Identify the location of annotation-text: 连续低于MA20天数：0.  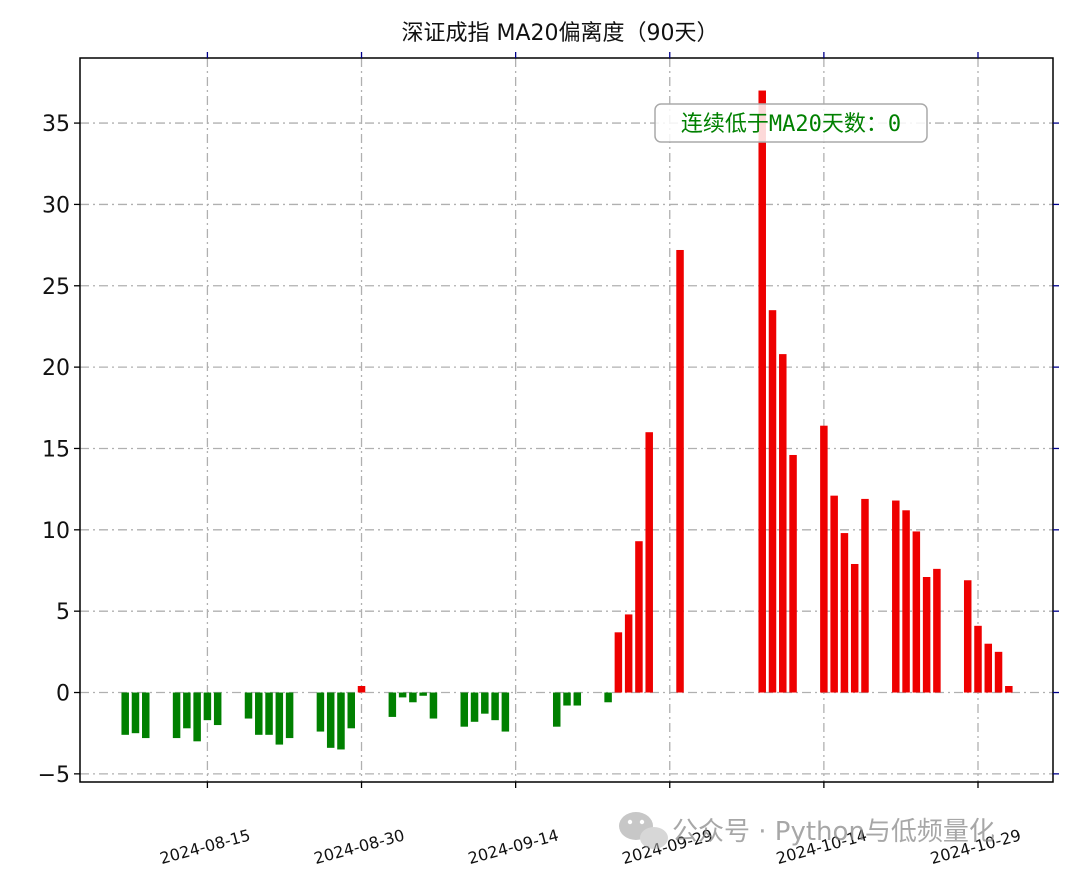
(791, 124).